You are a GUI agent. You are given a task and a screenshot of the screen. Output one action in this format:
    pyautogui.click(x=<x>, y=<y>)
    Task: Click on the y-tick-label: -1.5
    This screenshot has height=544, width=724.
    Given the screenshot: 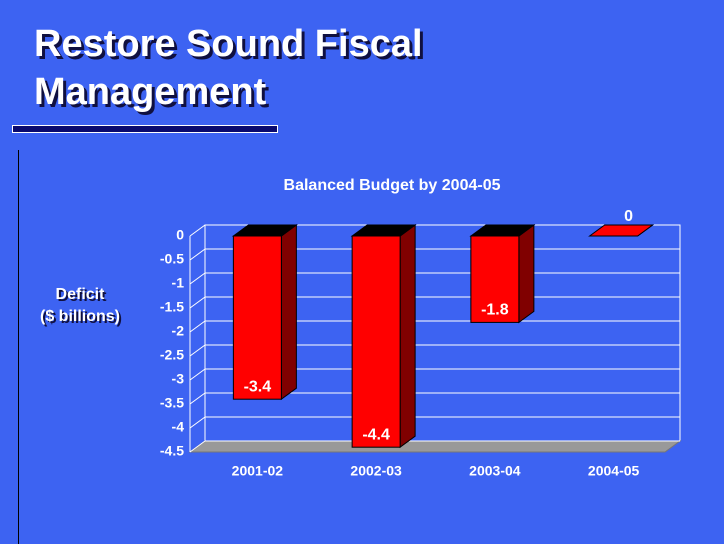 What is the action you would take?
    pyautogui.click(x=172, y=307)
    